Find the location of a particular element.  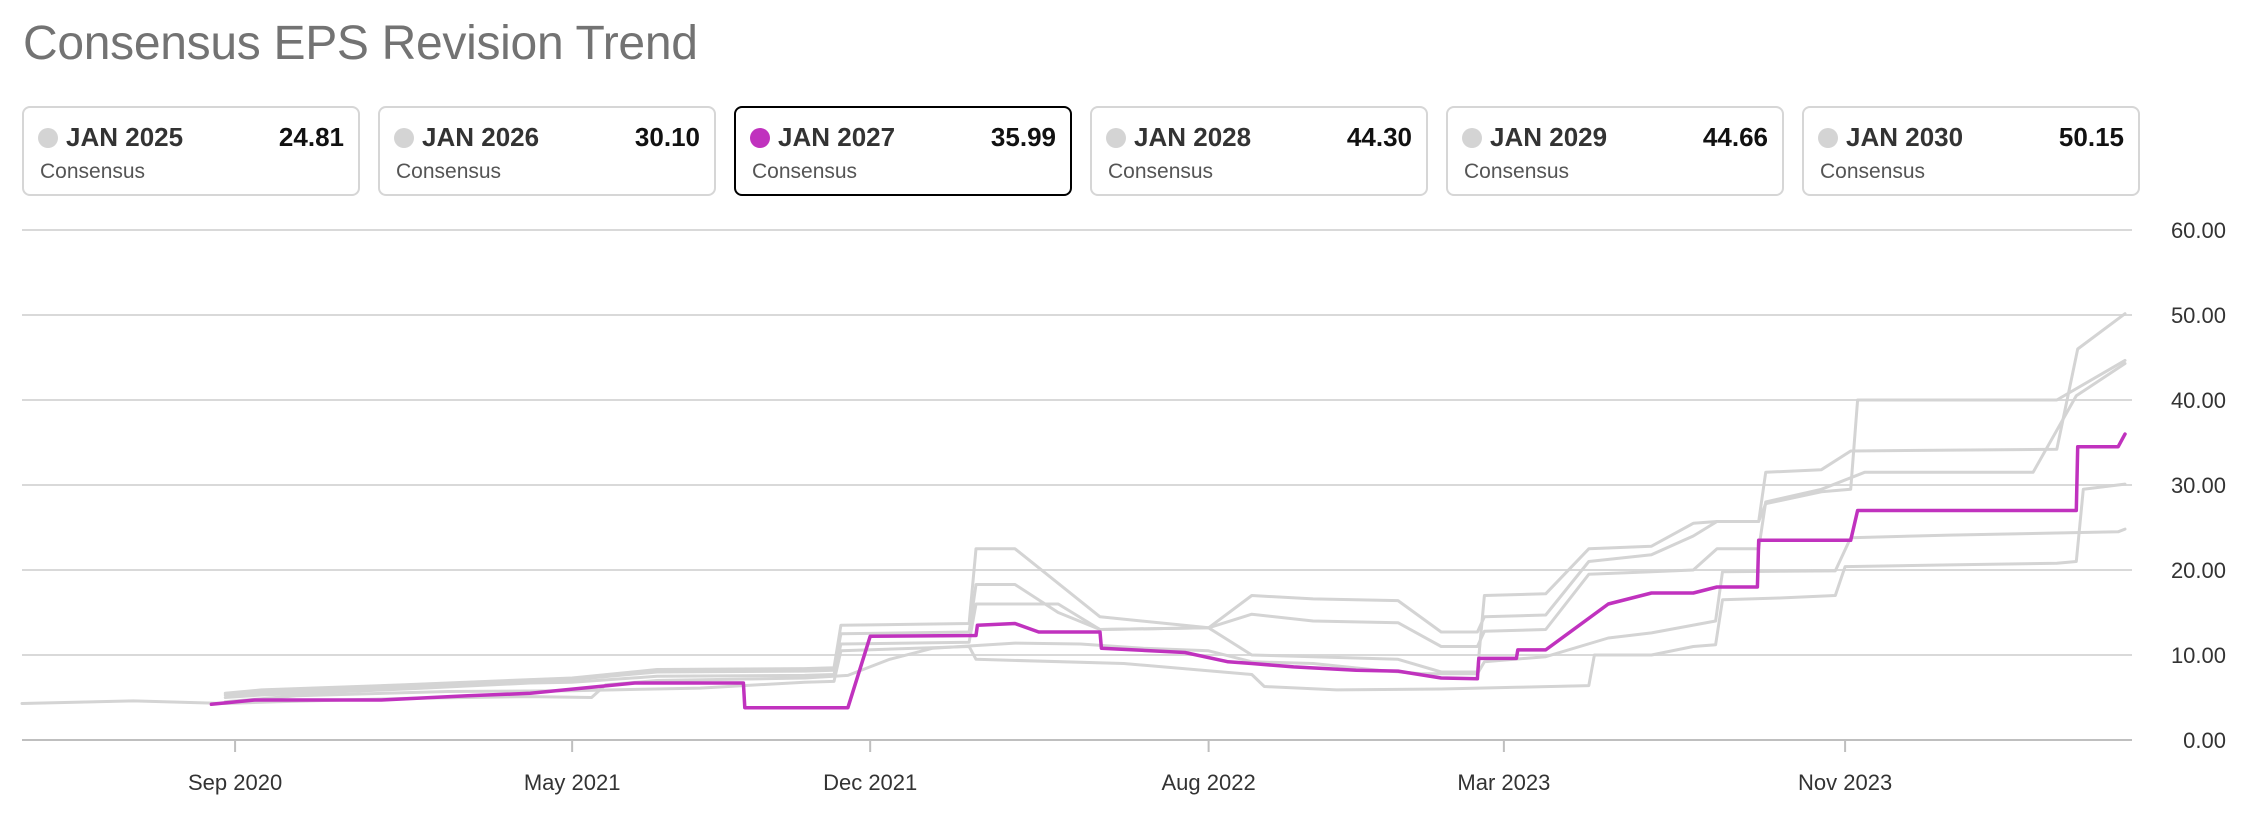

series-card-jan-2027: JAN 2027 35.99 Consensus is located at coordinates (903, 151).